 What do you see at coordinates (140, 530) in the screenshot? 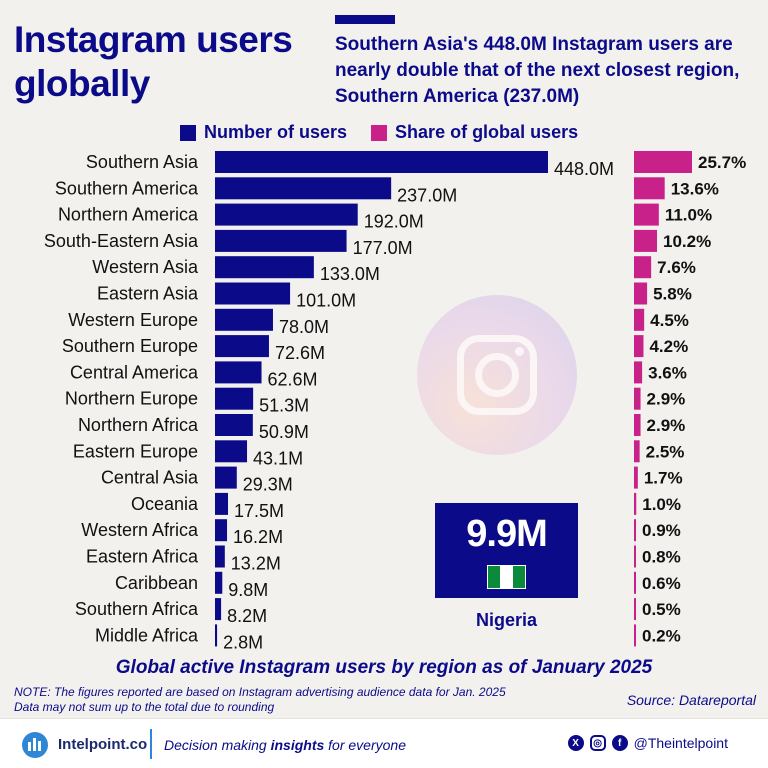
I see `category-label-western-africa: Western Africa` at bounding box center [140, 530].